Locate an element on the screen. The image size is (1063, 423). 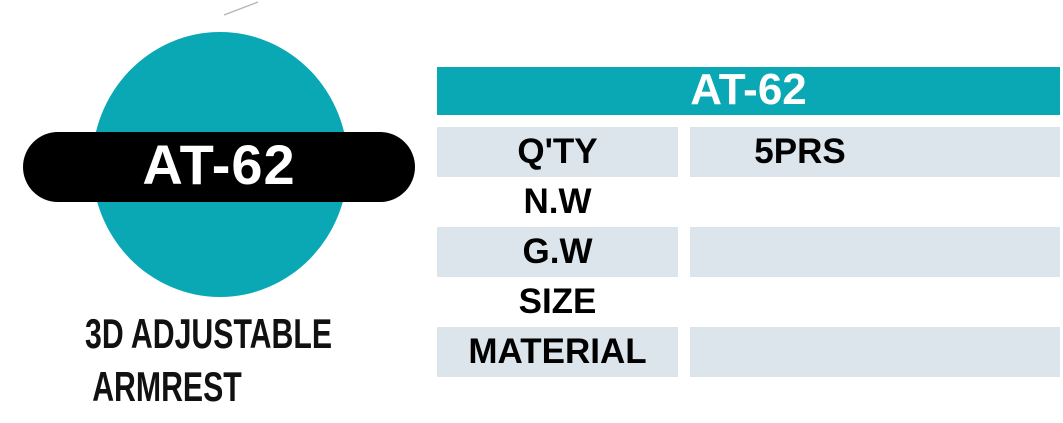
row-label-qty: Q'TY is located at coordinates (557, 152).